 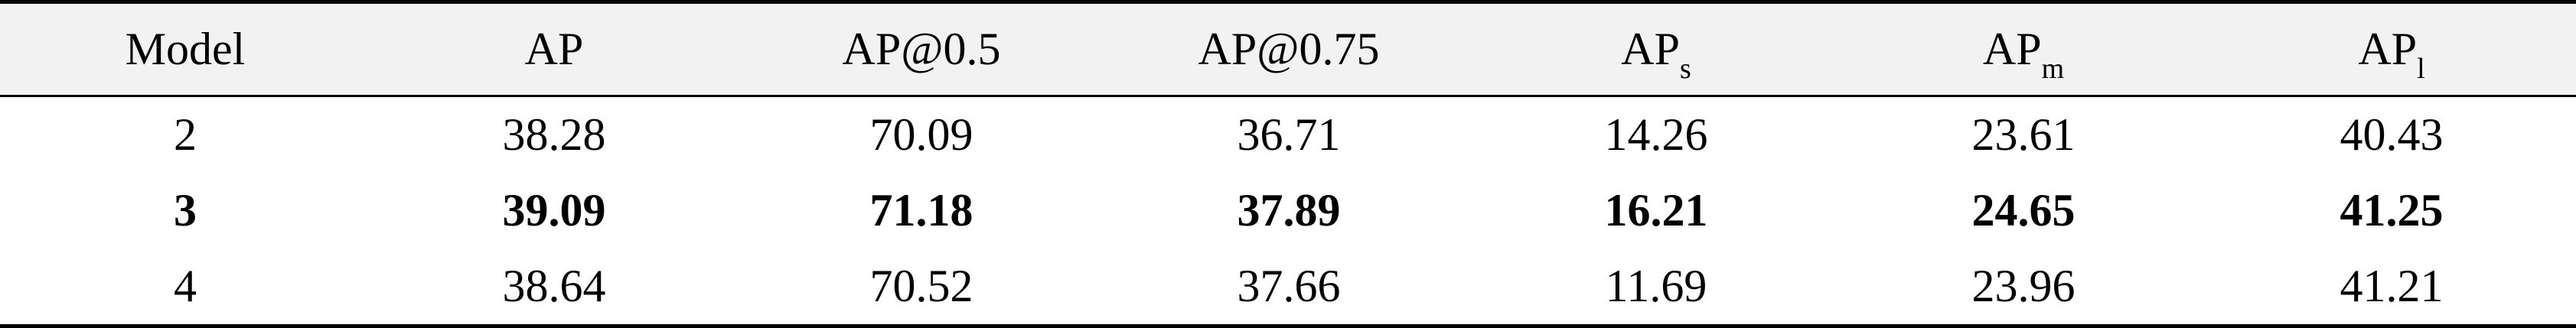 What do you see at coordinates (2391, 288) in the screenshot?
I see `cell-ap-large: 41.21` at bounding box center [2391, 288].